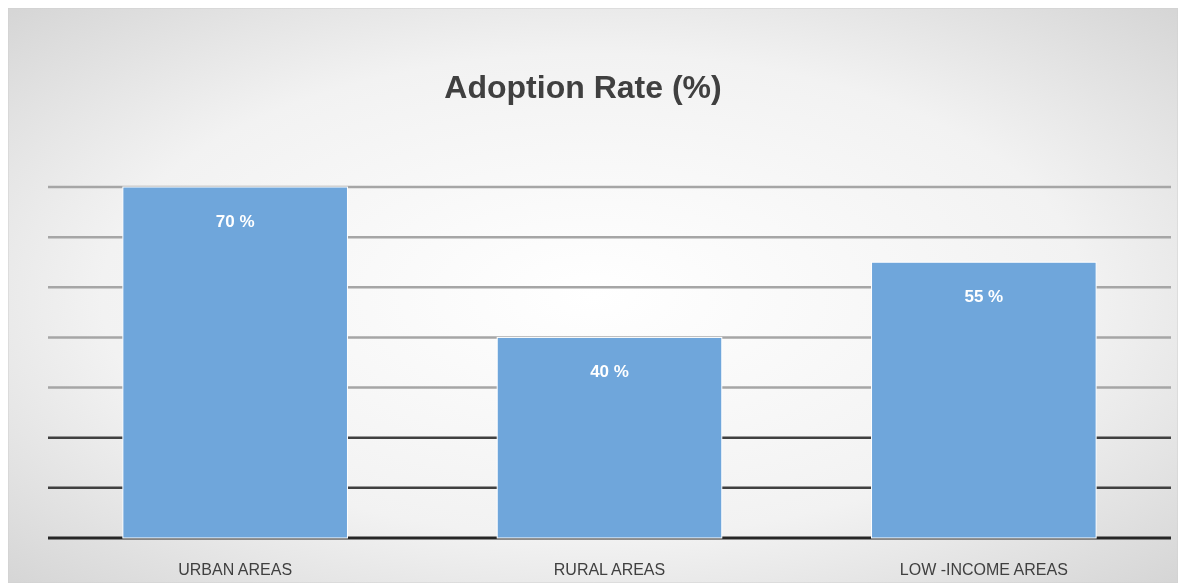 This screenshot has width=1186, height=583. Describe the element at coordinates (609, 569) in the screenshot. I see `x-tick-label: RURAL AREAS` at that location.